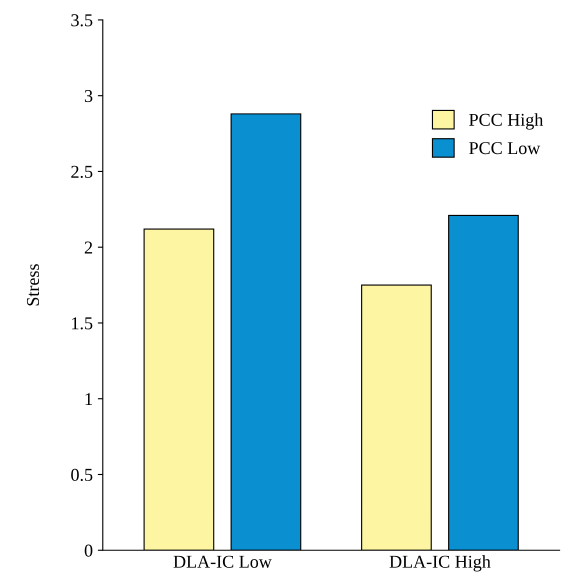 Image resolution: width=571 pixels, height=586 pixels. Describe the element at coordinates (89, 399) in the screenshot. I see `y-tick-label: 1` at that location.